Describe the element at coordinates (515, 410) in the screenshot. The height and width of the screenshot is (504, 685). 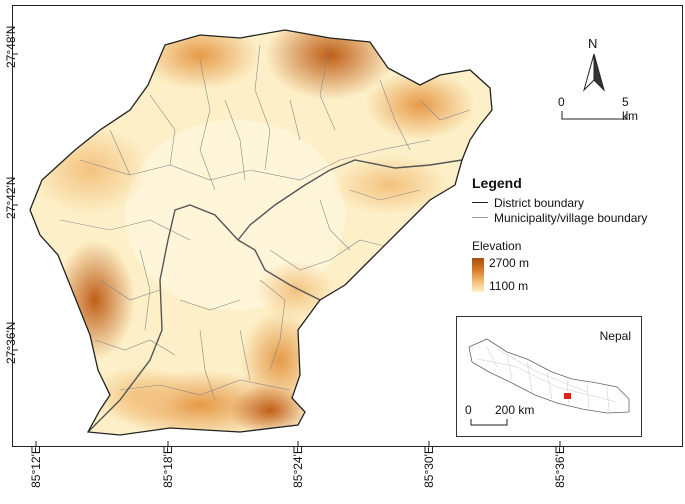
I see `inset-scale-end: 200 km` at that location.